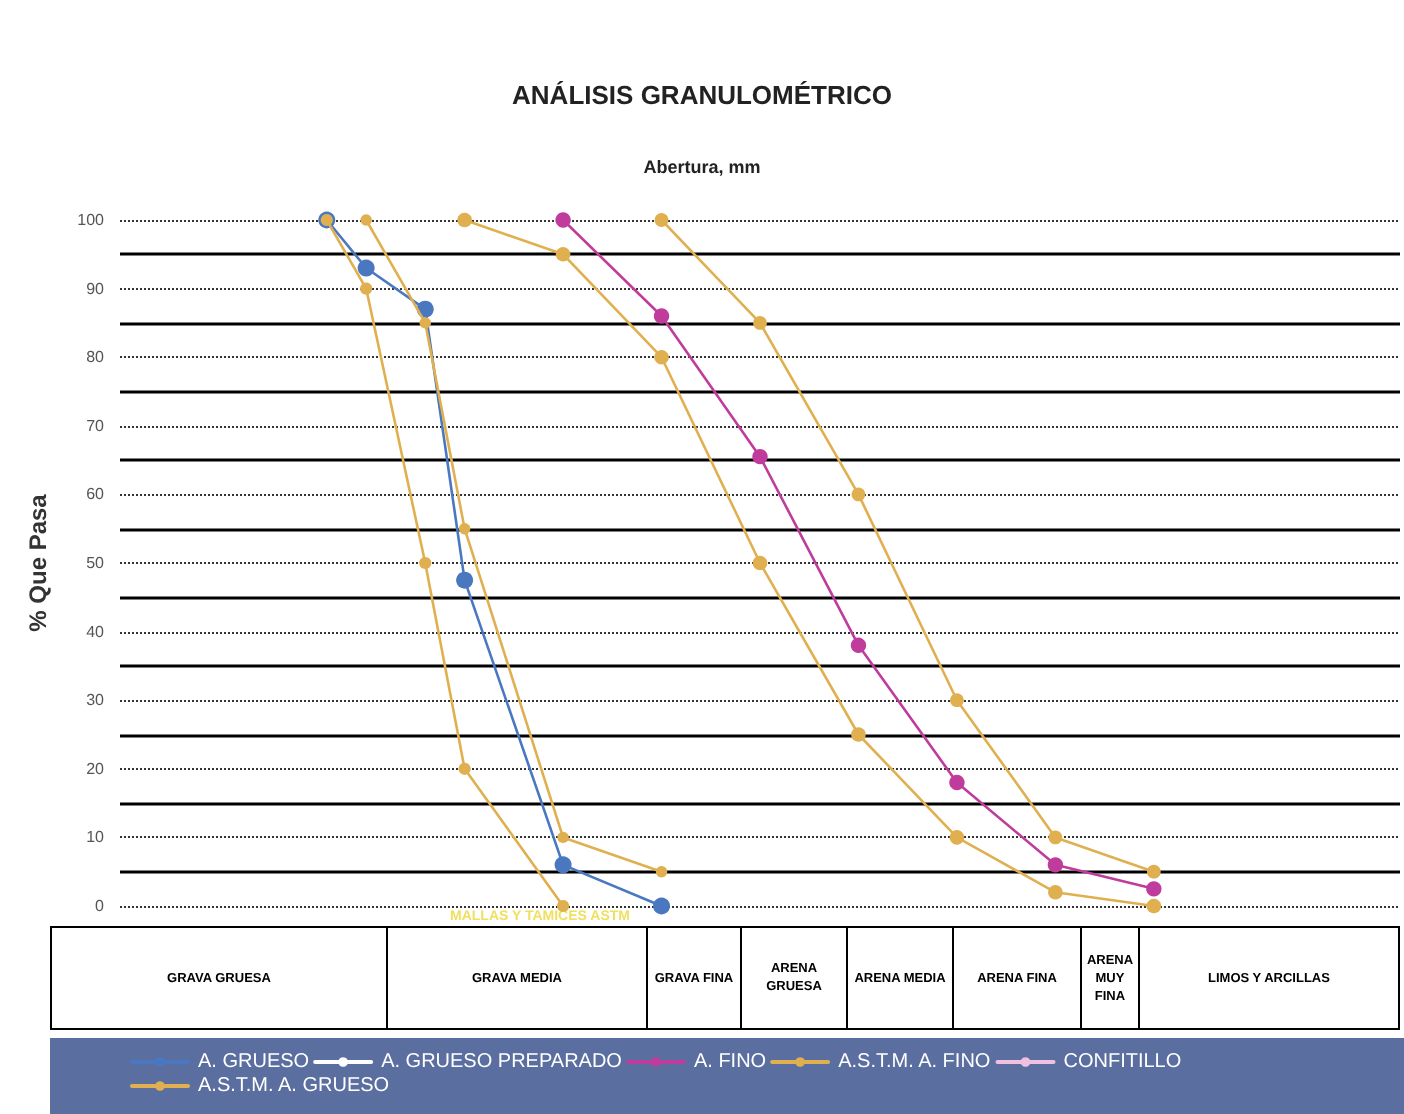 Image resolution: width=1404 pixels, height=1114 pixels. I want to click on y-tick-label: 90, so click(96, 288).